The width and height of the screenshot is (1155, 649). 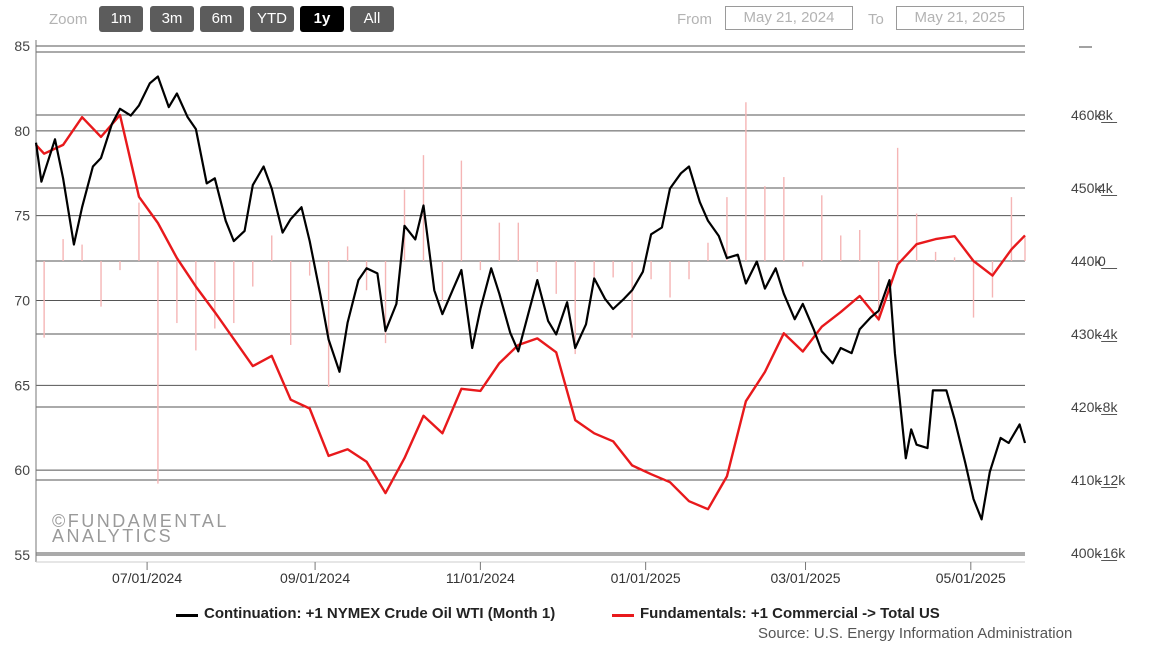 What do you see at coordinates (22, 46) in the screenshot?
I see `y-left-tick-label: 85` at bounding box center [22, 46].